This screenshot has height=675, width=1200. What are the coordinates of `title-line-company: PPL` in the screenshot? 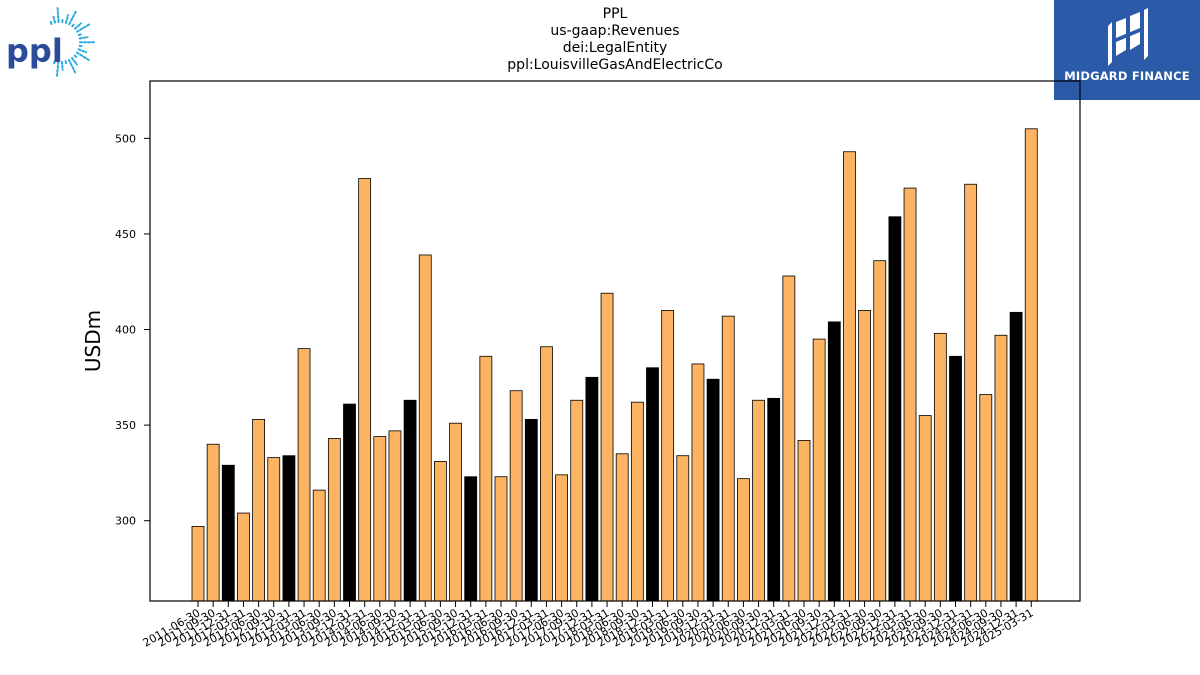 It's located at (615, 14).